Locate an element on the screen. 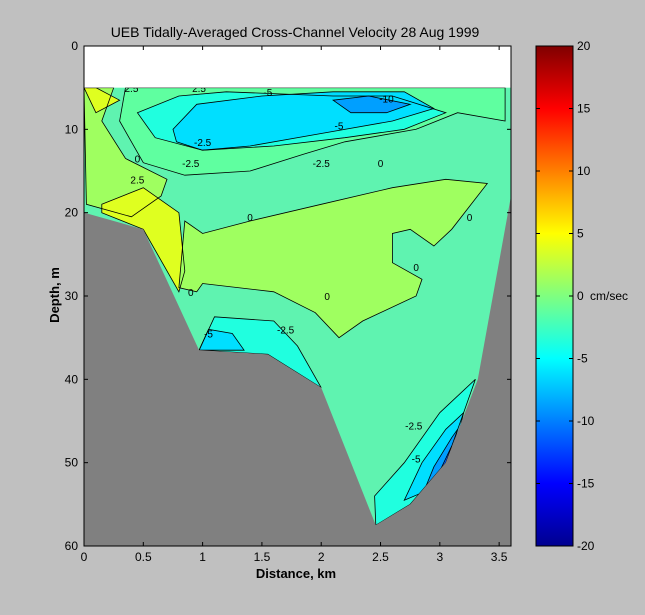  contour-fill-above-2p5-wall-line is located at coordinates (143, 240).